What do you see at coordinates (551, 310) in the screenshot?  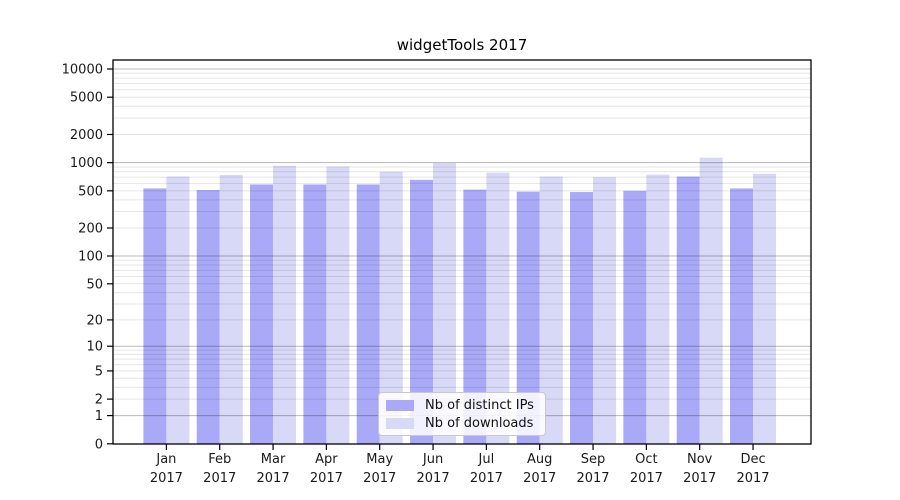 I see `bar-aug-downloads` at bounding box center [551, 310].